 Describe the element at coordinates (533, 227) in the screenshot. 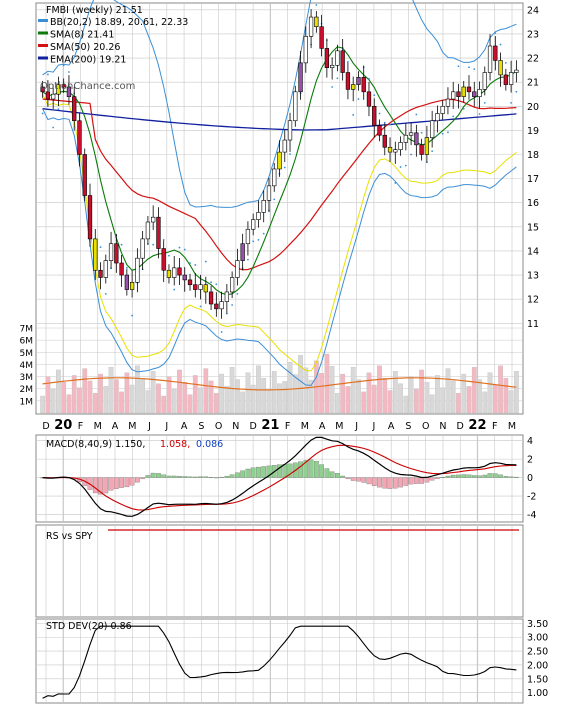

I see `y-tick-label: 15` at that location.